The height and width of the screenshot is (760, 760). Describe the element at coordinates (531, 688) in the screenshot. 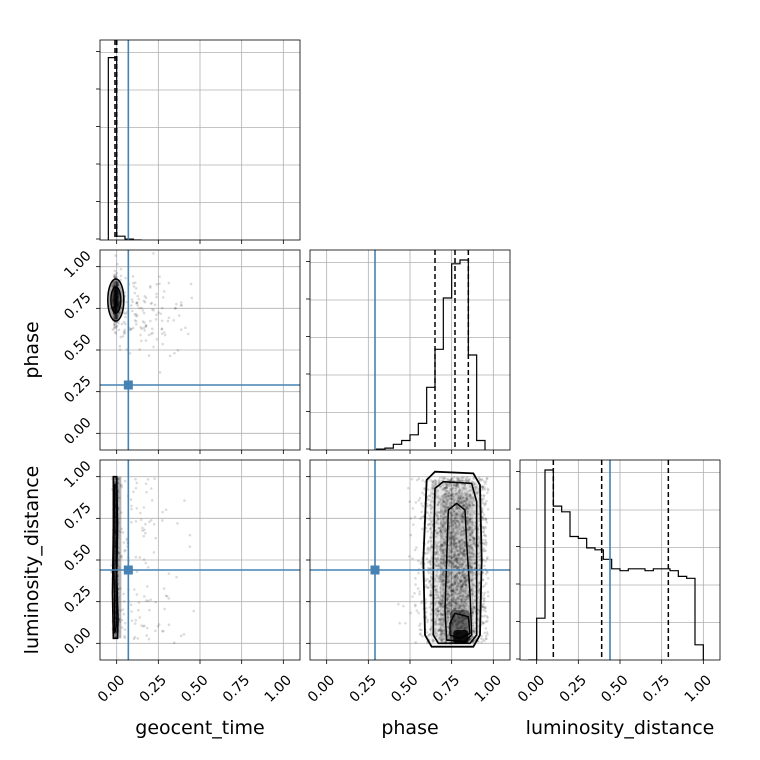

I see `hist-luminosity-distance-xtick-label-0: 0.00` at that location.